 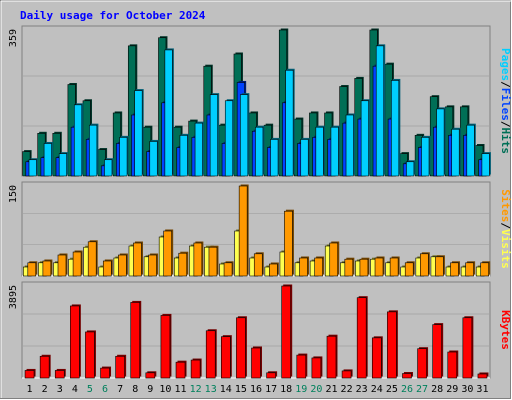 What do you see at coordinates (505, 330) in the screenshot?
I see `legend-kbytes: KBytes` at bounding box center [505, 330].